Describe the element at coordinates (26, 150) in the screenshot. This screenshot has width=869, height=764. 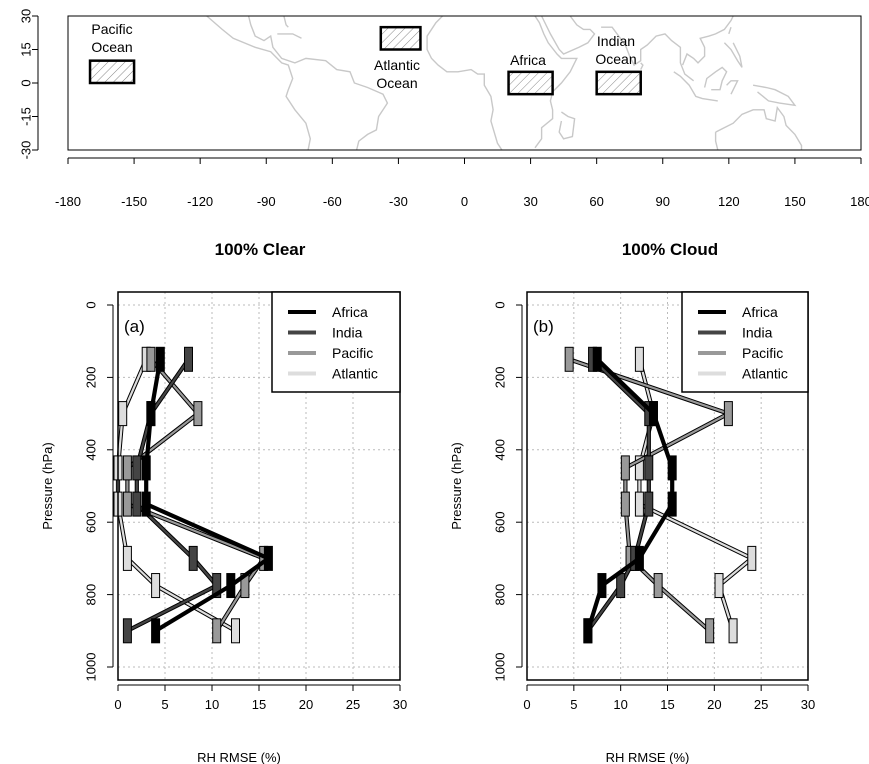
I see `map-y-tick-label: -30` at that location.